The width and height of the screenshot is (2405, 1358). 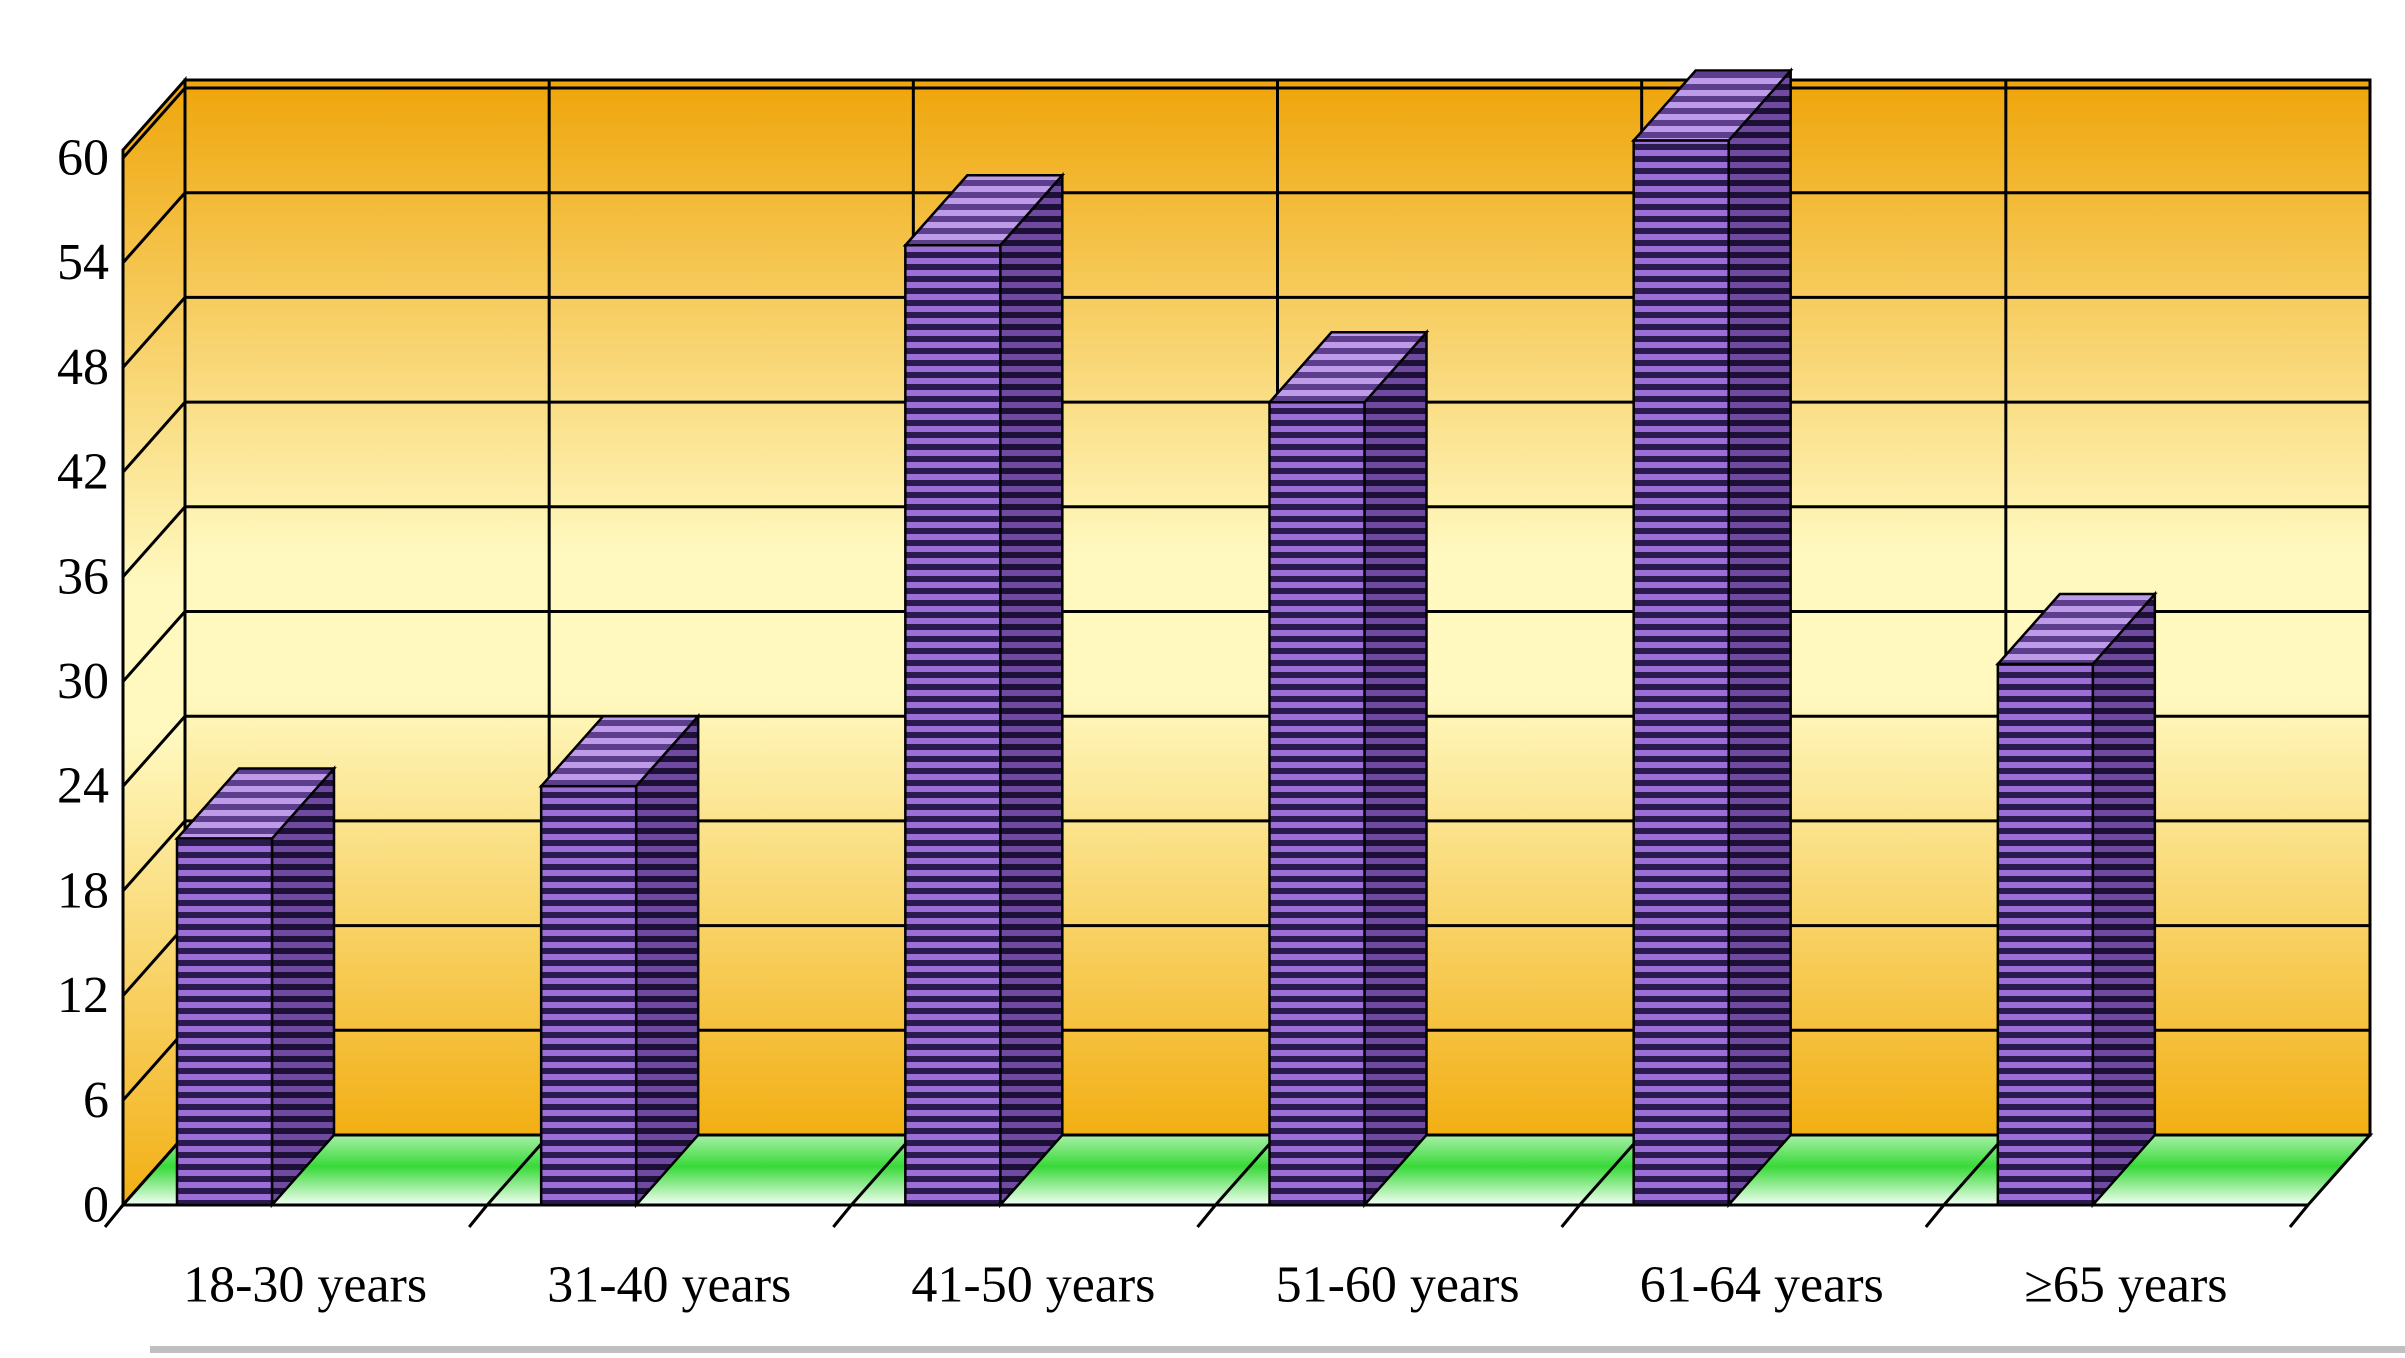 What do you see at coordinates (83, 576) in the screenshot?
I see `y-axis-label: 36` at bounding box center [83, 576].